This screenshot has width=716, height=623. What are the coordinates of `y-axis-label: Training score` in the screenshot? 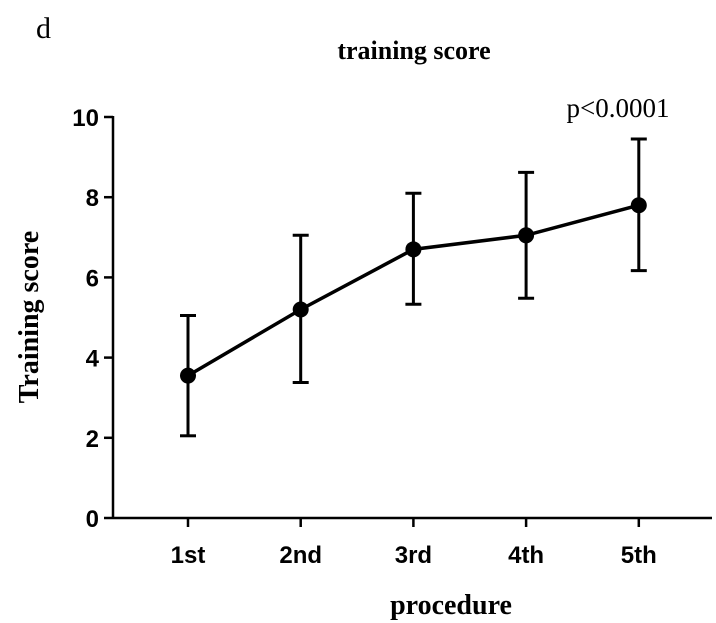 It's located at (29, 317).